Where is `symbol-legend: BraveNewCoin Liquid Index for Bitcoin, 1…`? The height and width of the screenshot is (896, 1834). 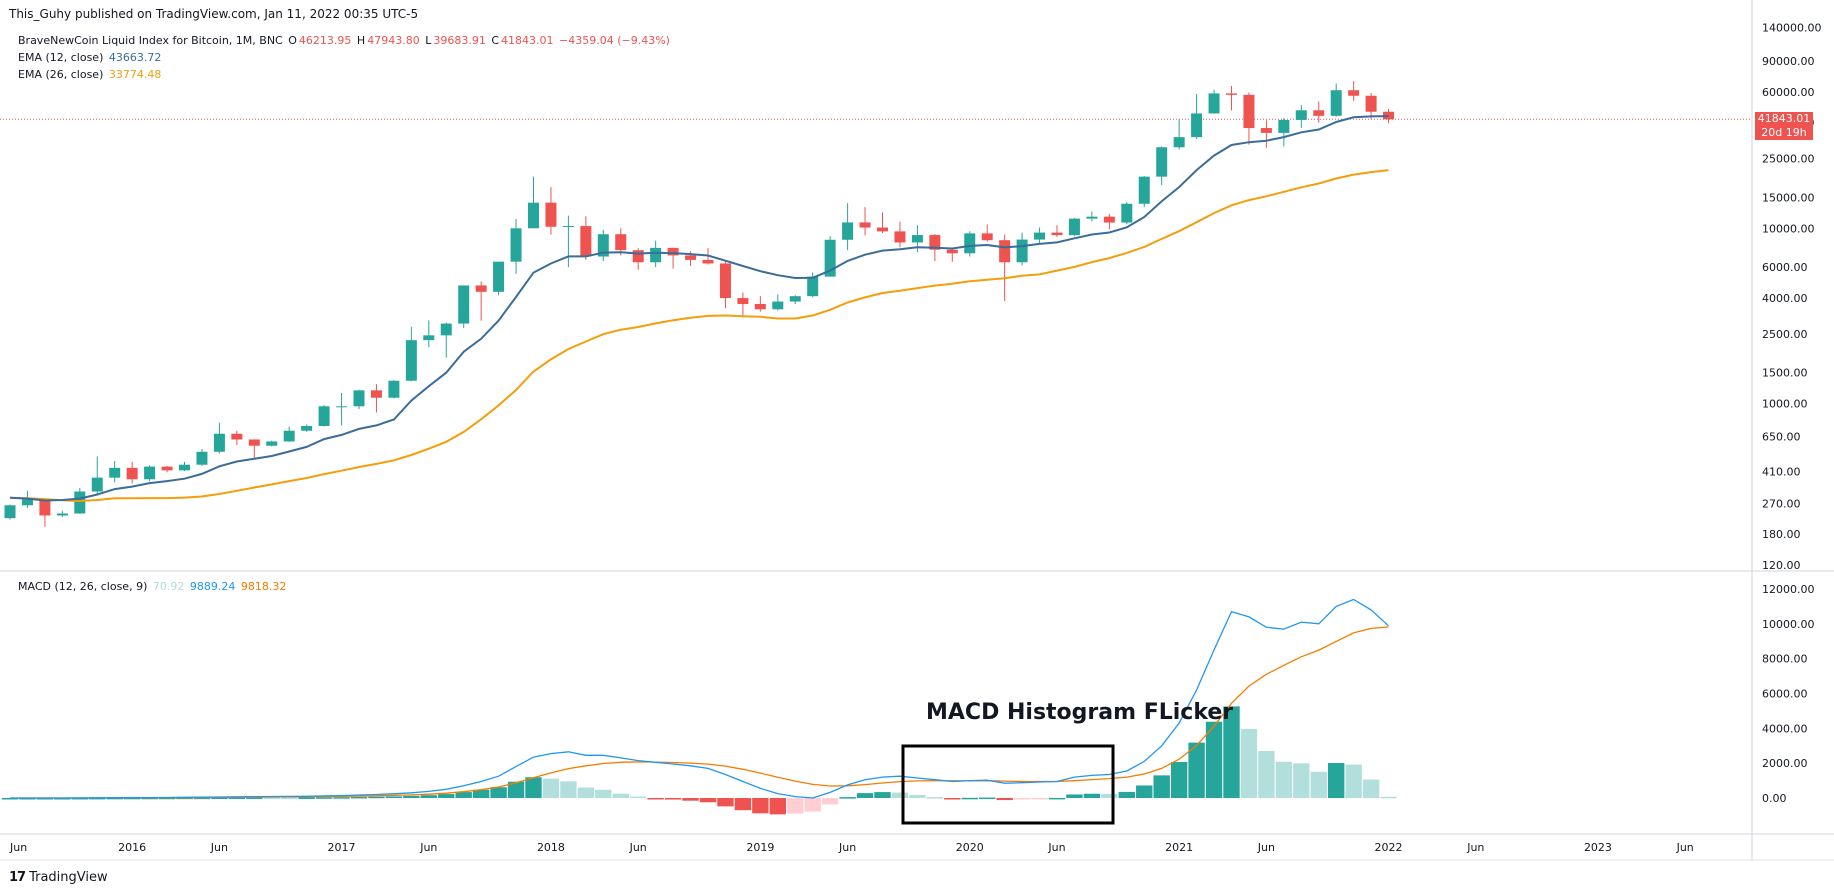 symbol-legend: BraveNewCoin Liquid Index for Bitcoin, 1… is located at coordinates (345, 40).